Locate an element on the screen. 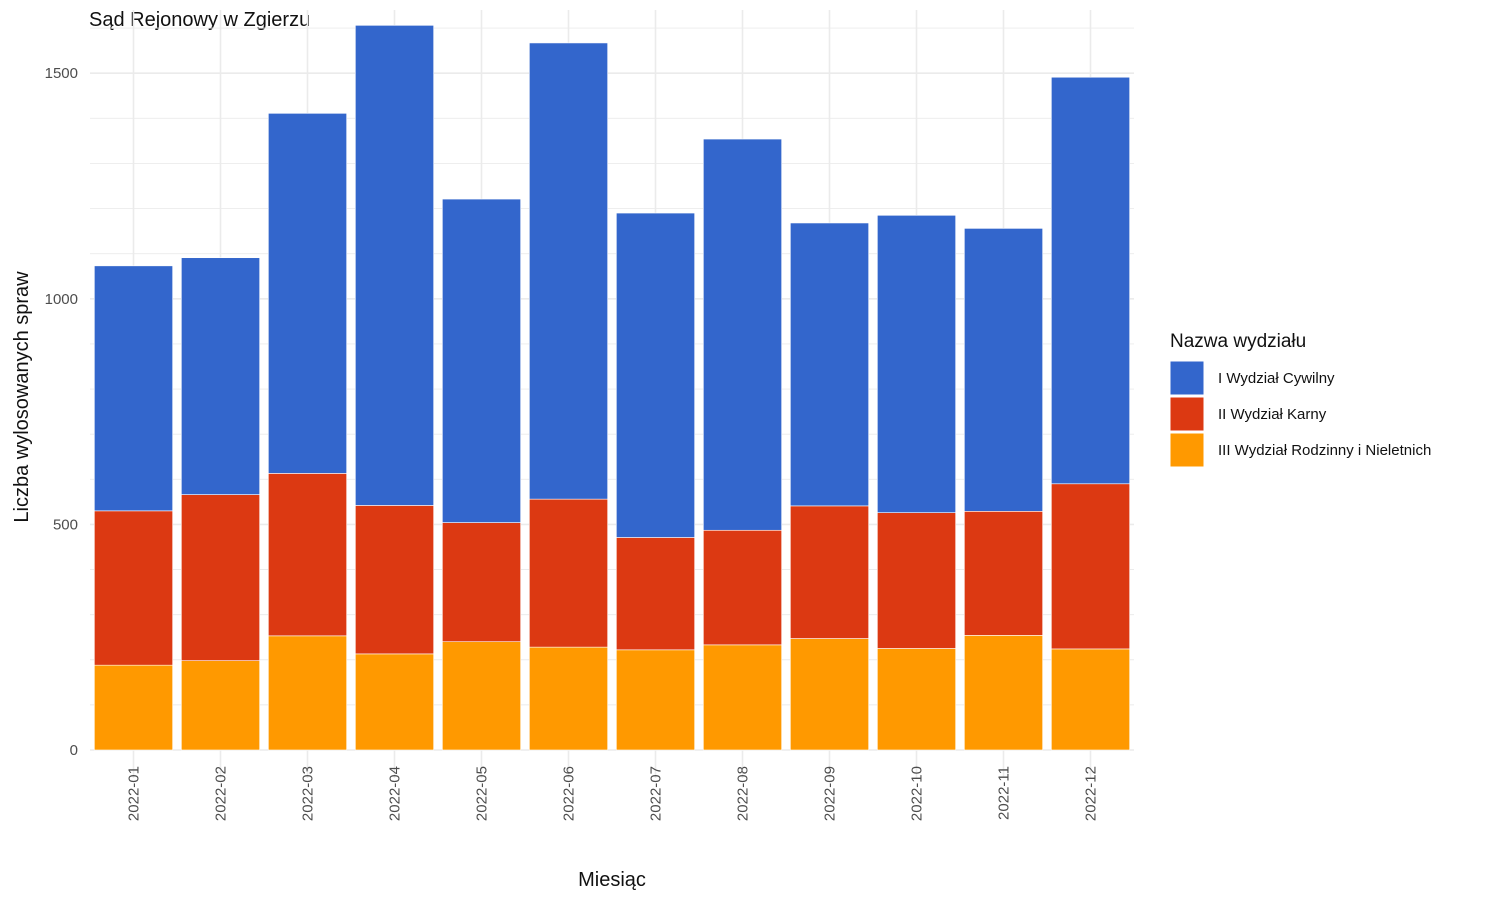 Image resolution: width=1500 pixels, height=900 pixels. x-tick-label: 2022-02 is located at coordinates (221, 793).